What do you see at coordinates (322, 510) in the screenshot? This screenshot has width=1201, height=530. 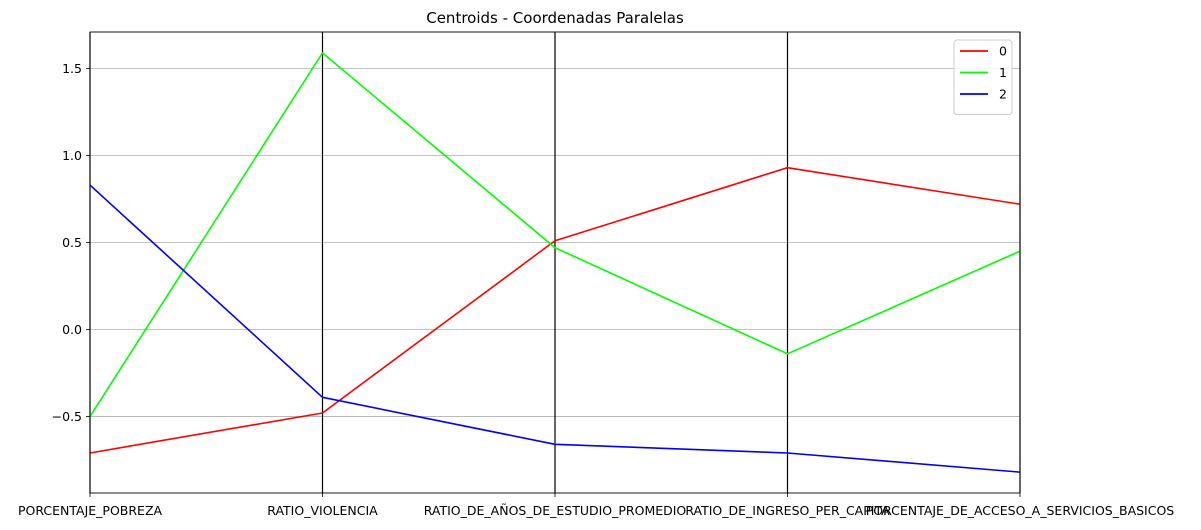 I see `x-tick-label: RATIO_VIOLENCIA` at bounding box center [322, 510].